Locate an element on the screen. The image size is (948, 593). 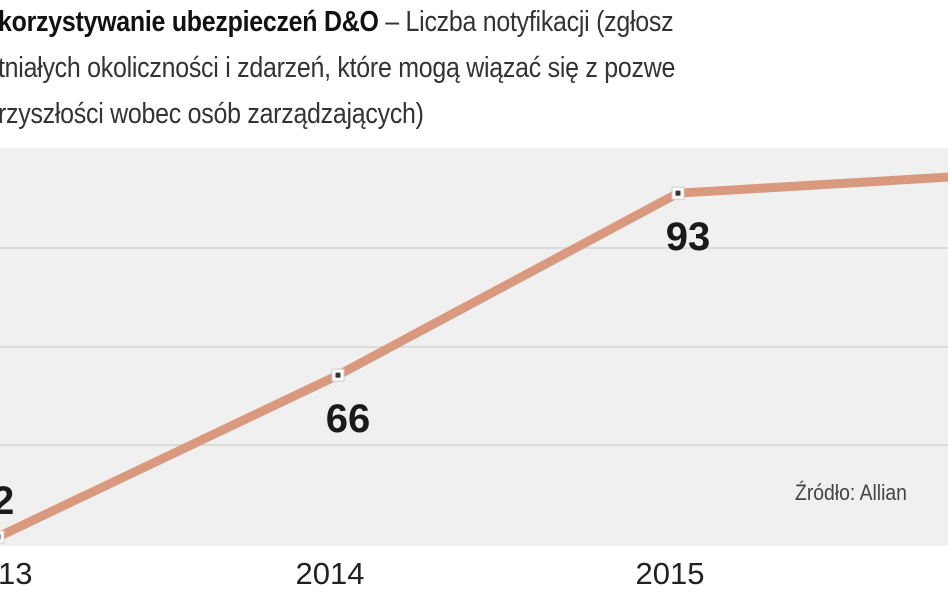
title-rest: – Liczba notyfikacji (zgłosz is located at coordinates (526, 22).